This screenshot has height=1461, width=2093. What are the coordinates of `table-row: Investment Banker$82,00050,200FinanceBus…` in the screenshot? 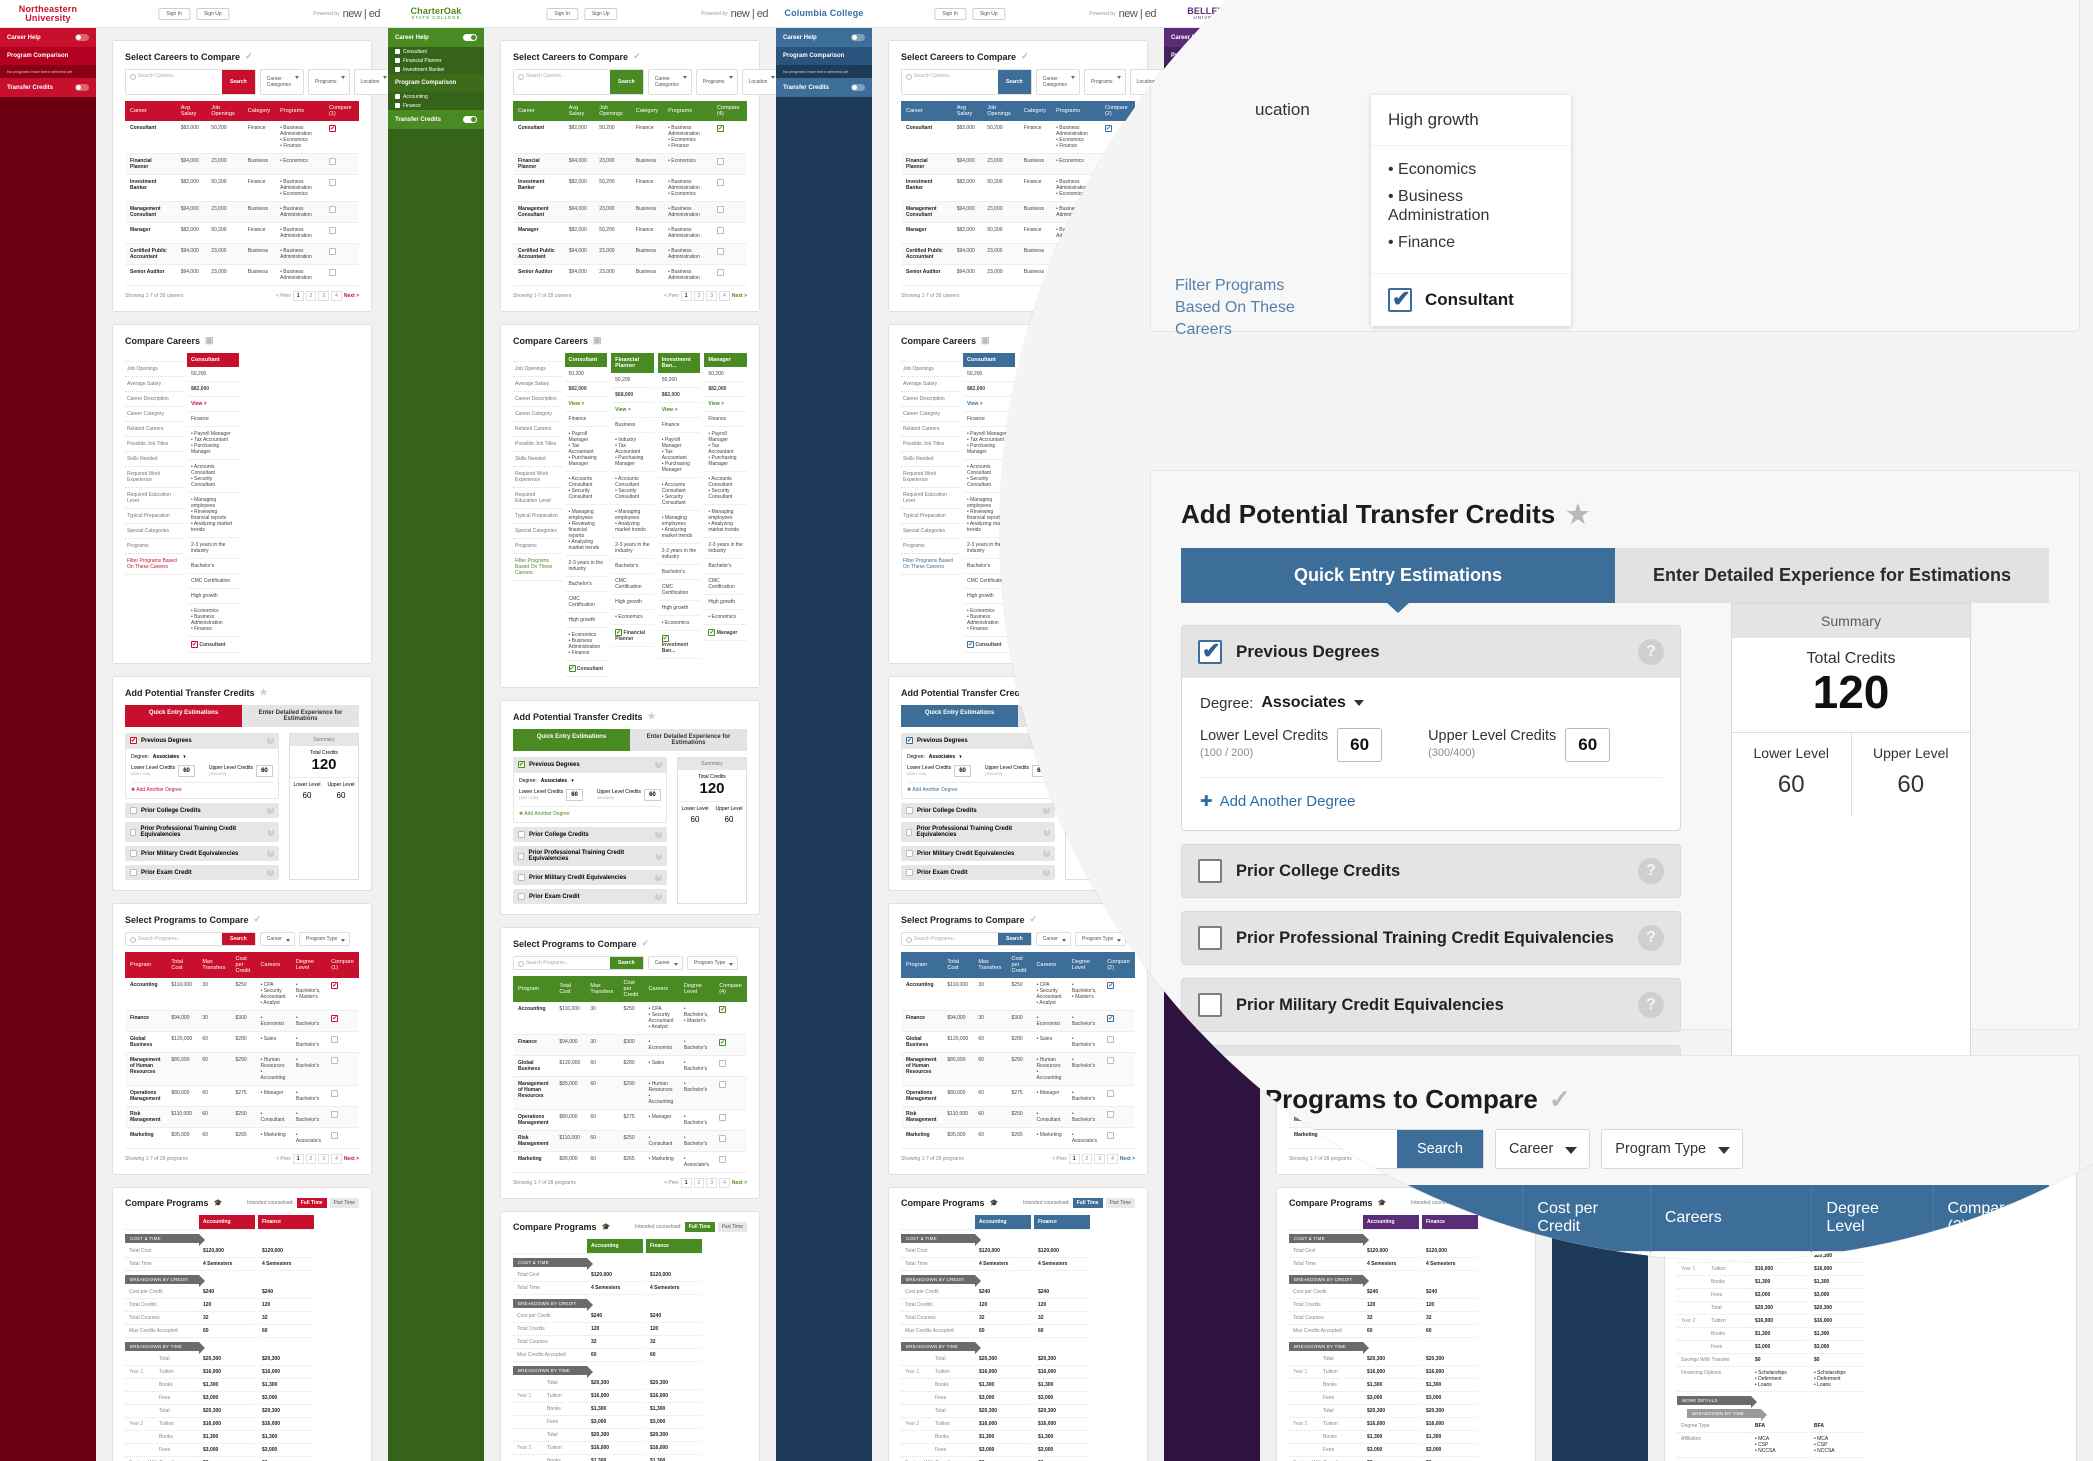 It's located at (630, 188).